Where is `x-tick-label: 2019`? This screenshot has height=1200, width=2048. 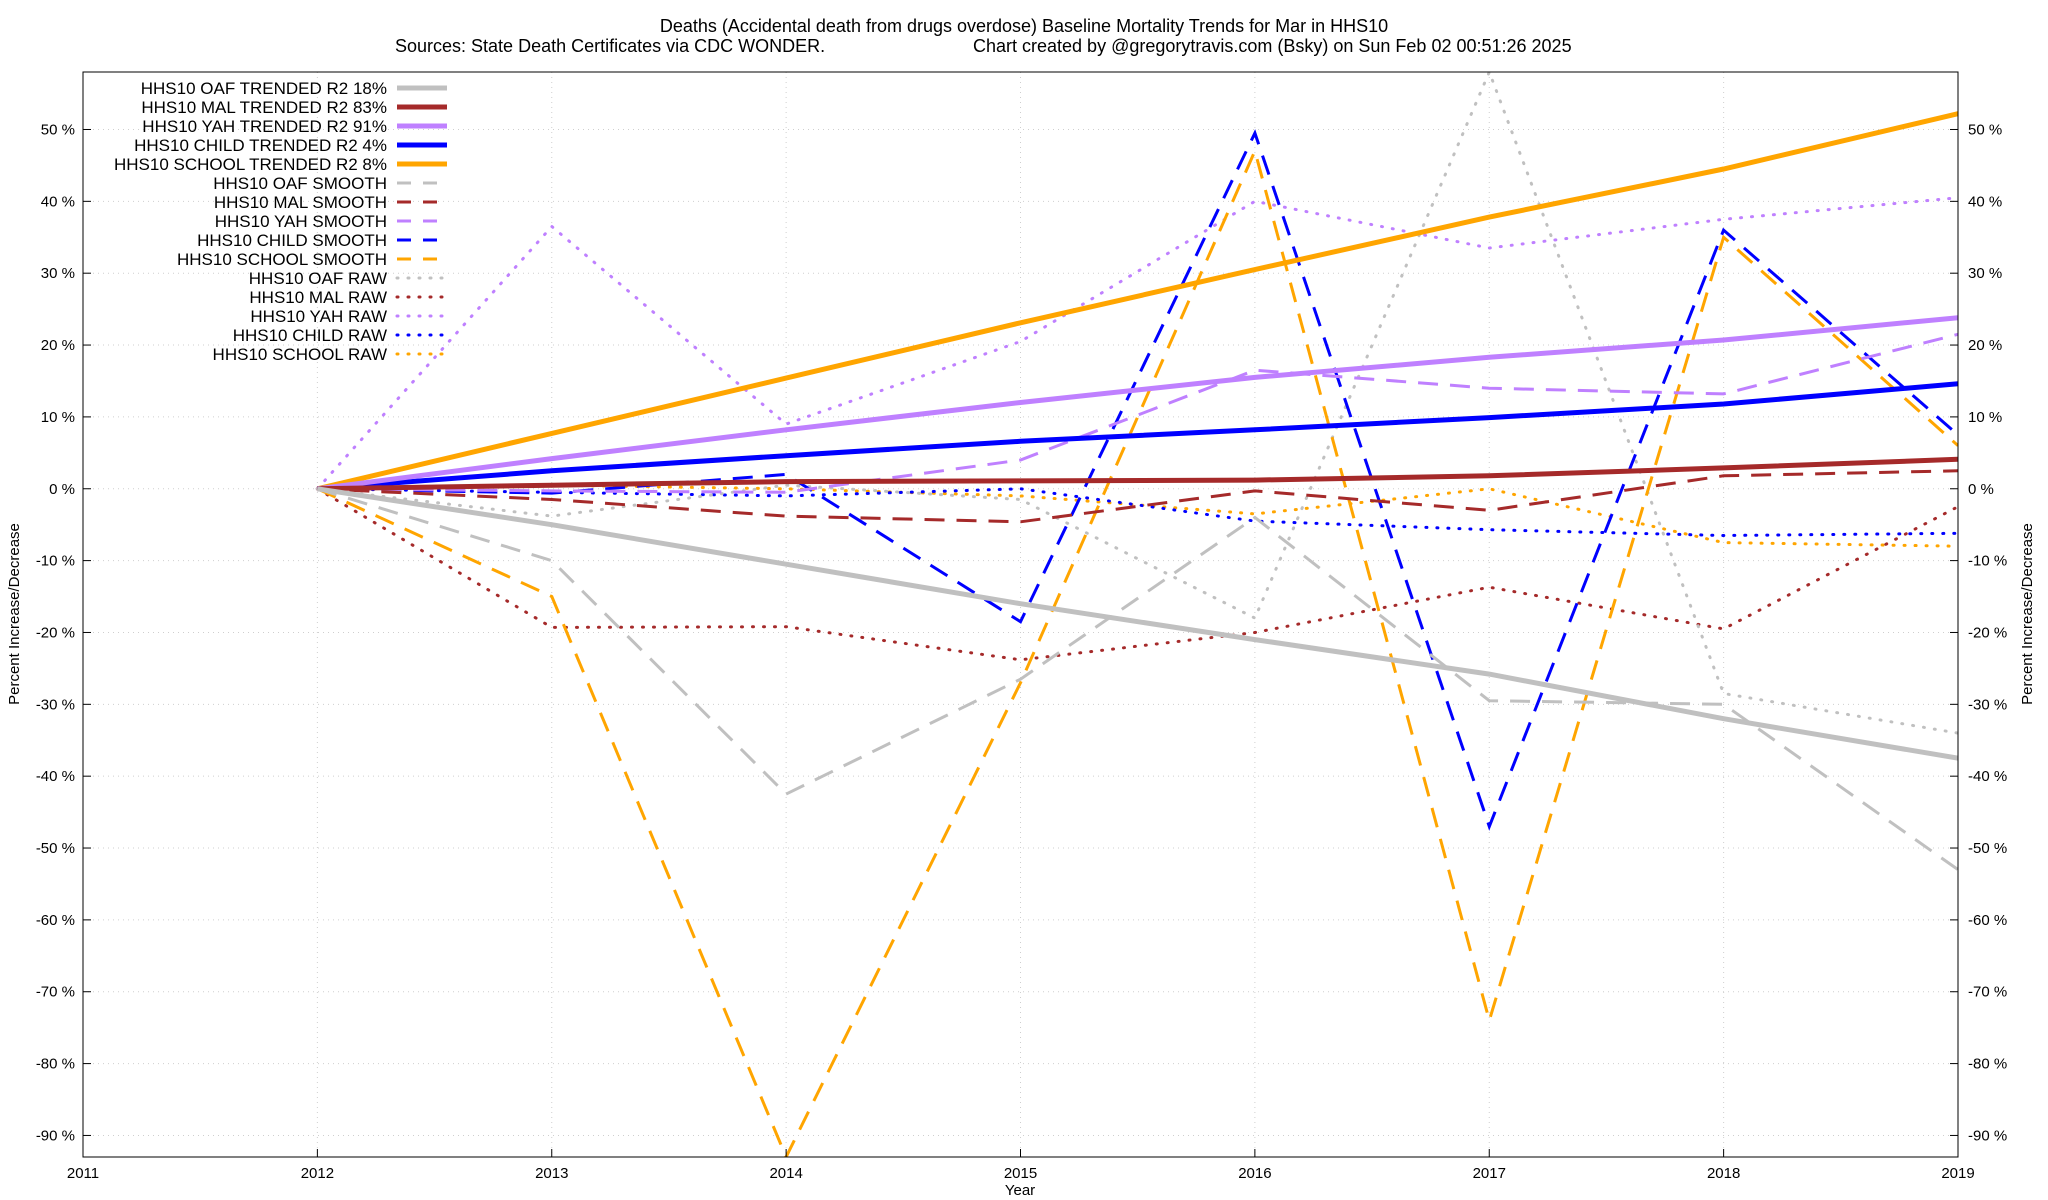 x-tick-label: 2019 is located at coordinates (1957, 1173).